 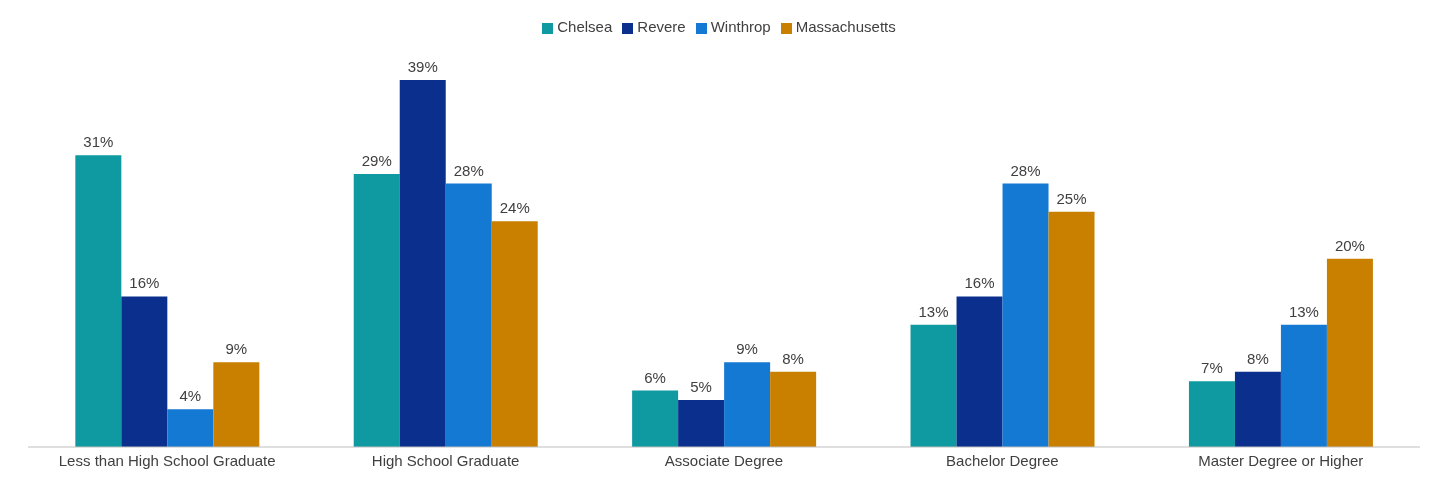 I want to click on data-label: 5%, so click(x=701, y=386).